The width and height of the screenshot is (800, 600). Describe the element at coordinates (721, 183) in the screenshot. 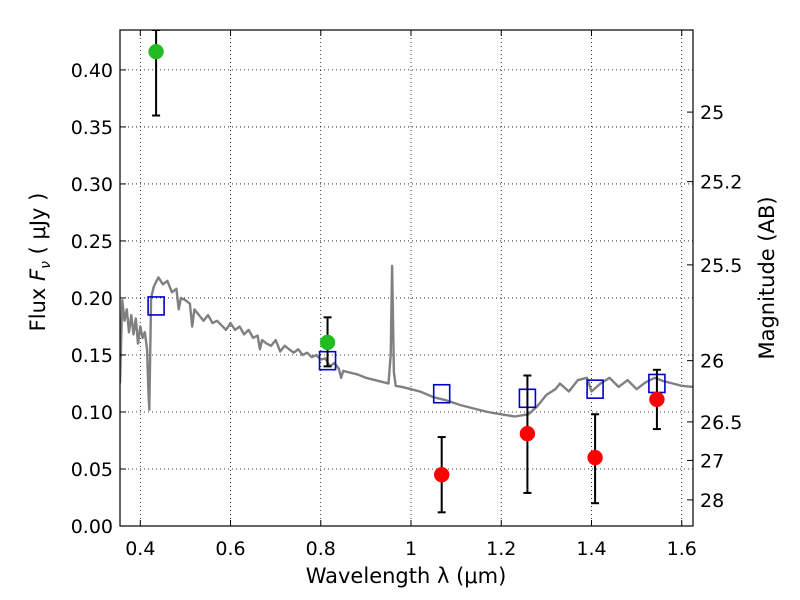

I see `y2-tick-label: 25.2` at that location.